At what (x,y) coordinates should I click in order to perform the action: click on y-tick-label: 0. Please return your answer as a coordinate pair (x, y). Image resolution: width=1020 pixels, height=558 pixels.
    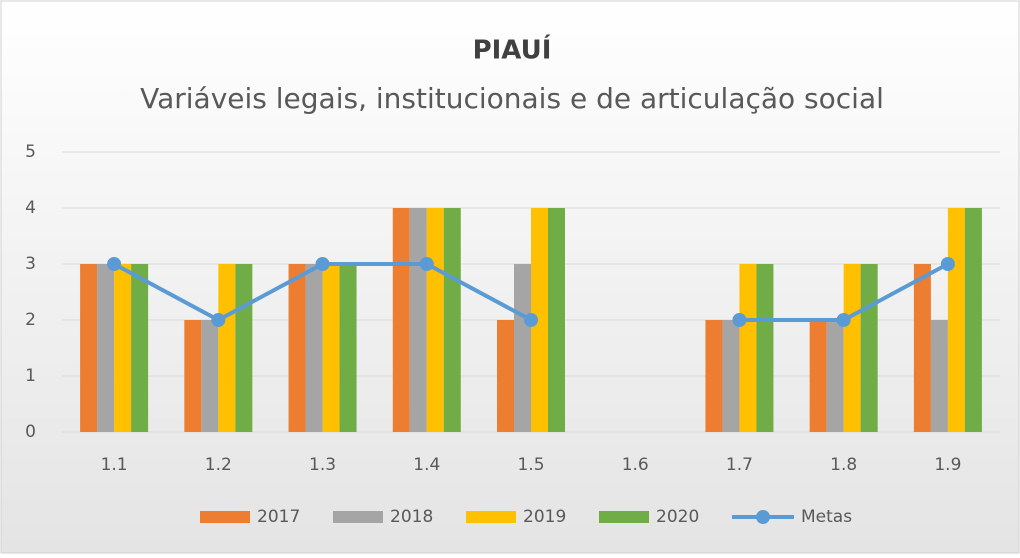
    Looking at the image, I should click on (30, 432).